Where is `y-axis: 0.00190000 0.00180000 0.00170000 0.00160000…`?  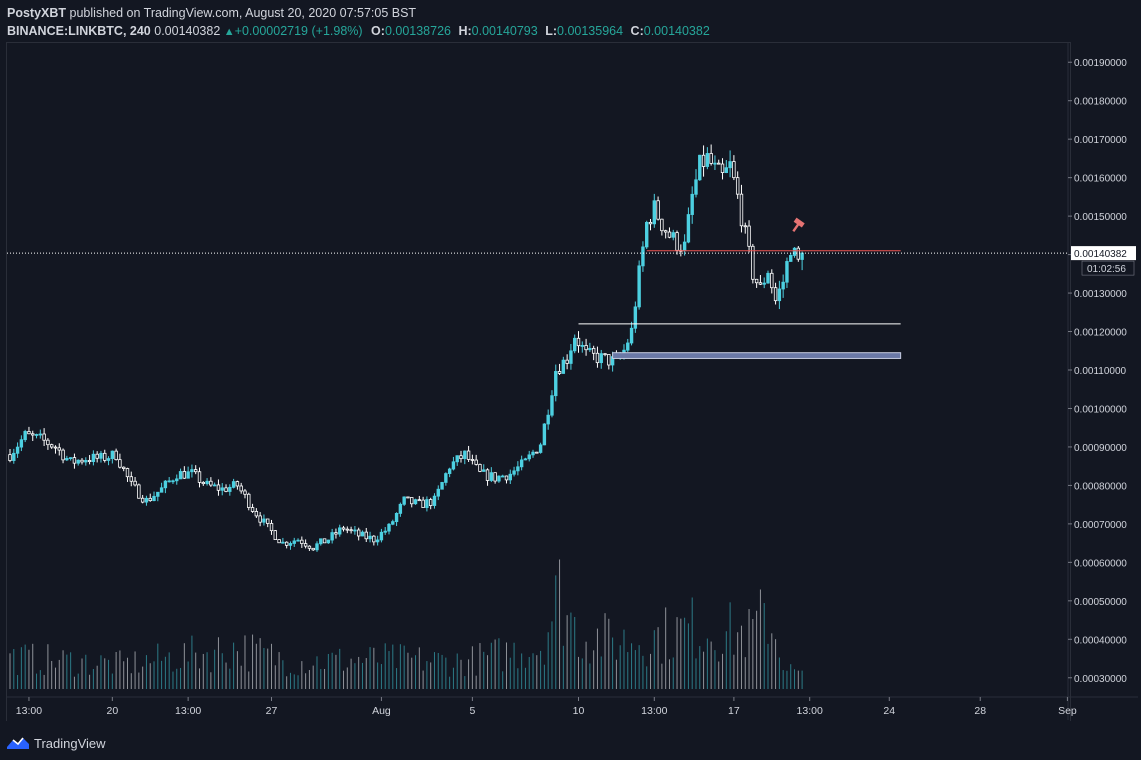
y-axis: 0.00190000 0.00180000 0.00170000 0.00160000… is located at coordinates (1097, 371).